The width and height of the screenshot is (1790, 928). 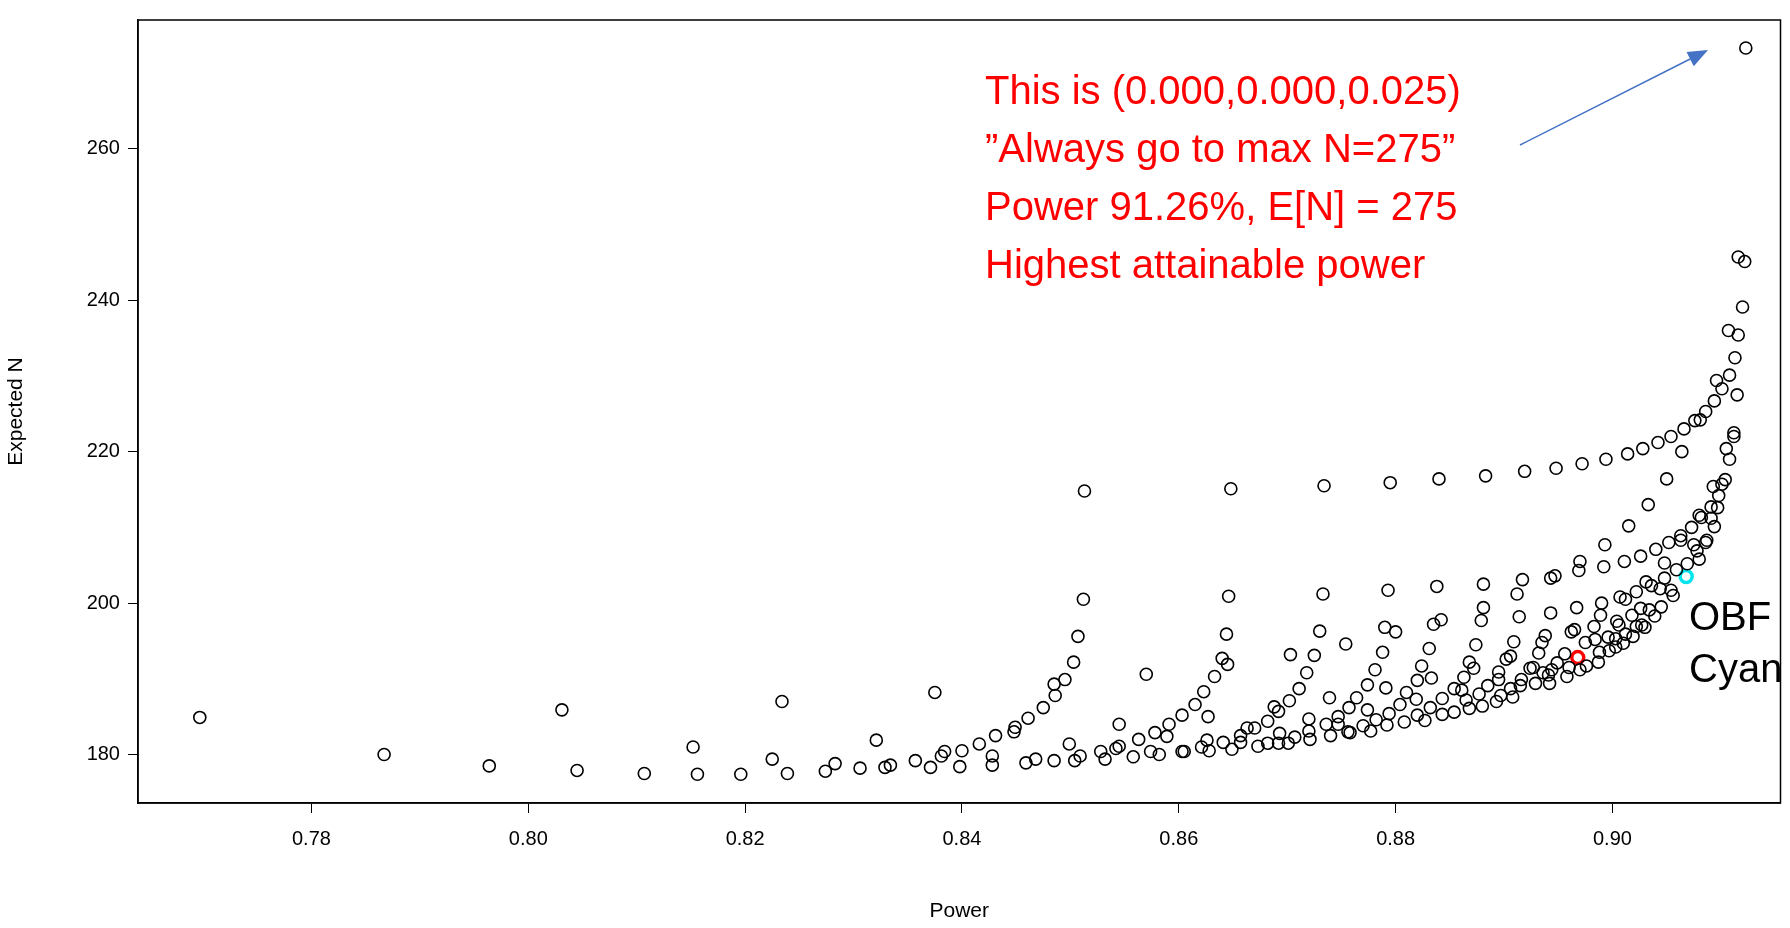 What do you see at coordinates (103, 601) in the screenshot?
I see `y-tick-label: 200` at bounding box center [103, 601].